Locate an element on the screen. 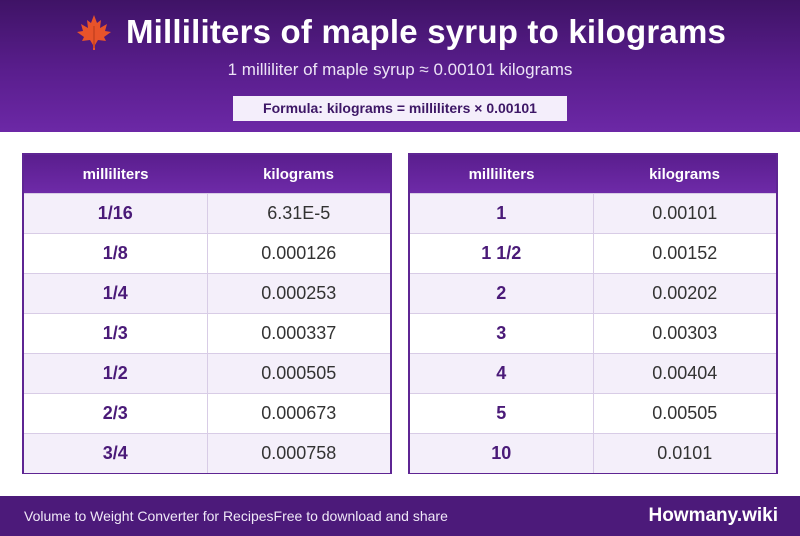 The width and height of the screenshot is (800, 536). table-row: 1 1/2 0.00152 is located at coordinates (593, 253).